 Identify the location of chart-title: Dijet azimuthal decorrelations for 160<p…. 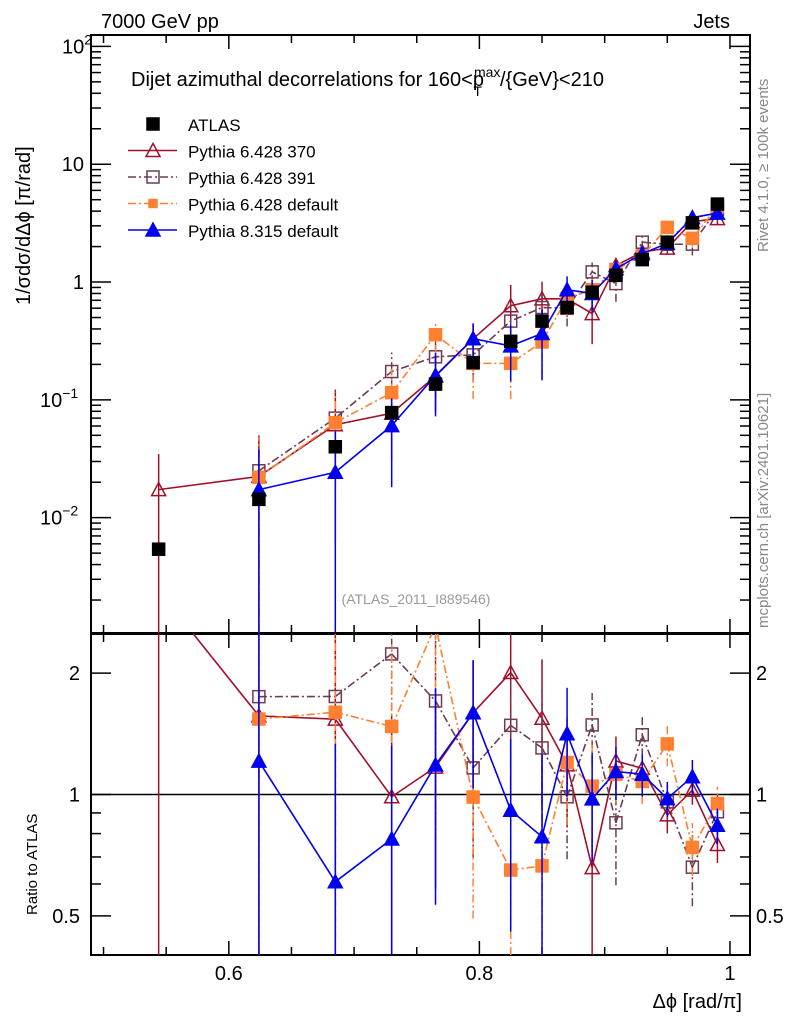
(367, 81).